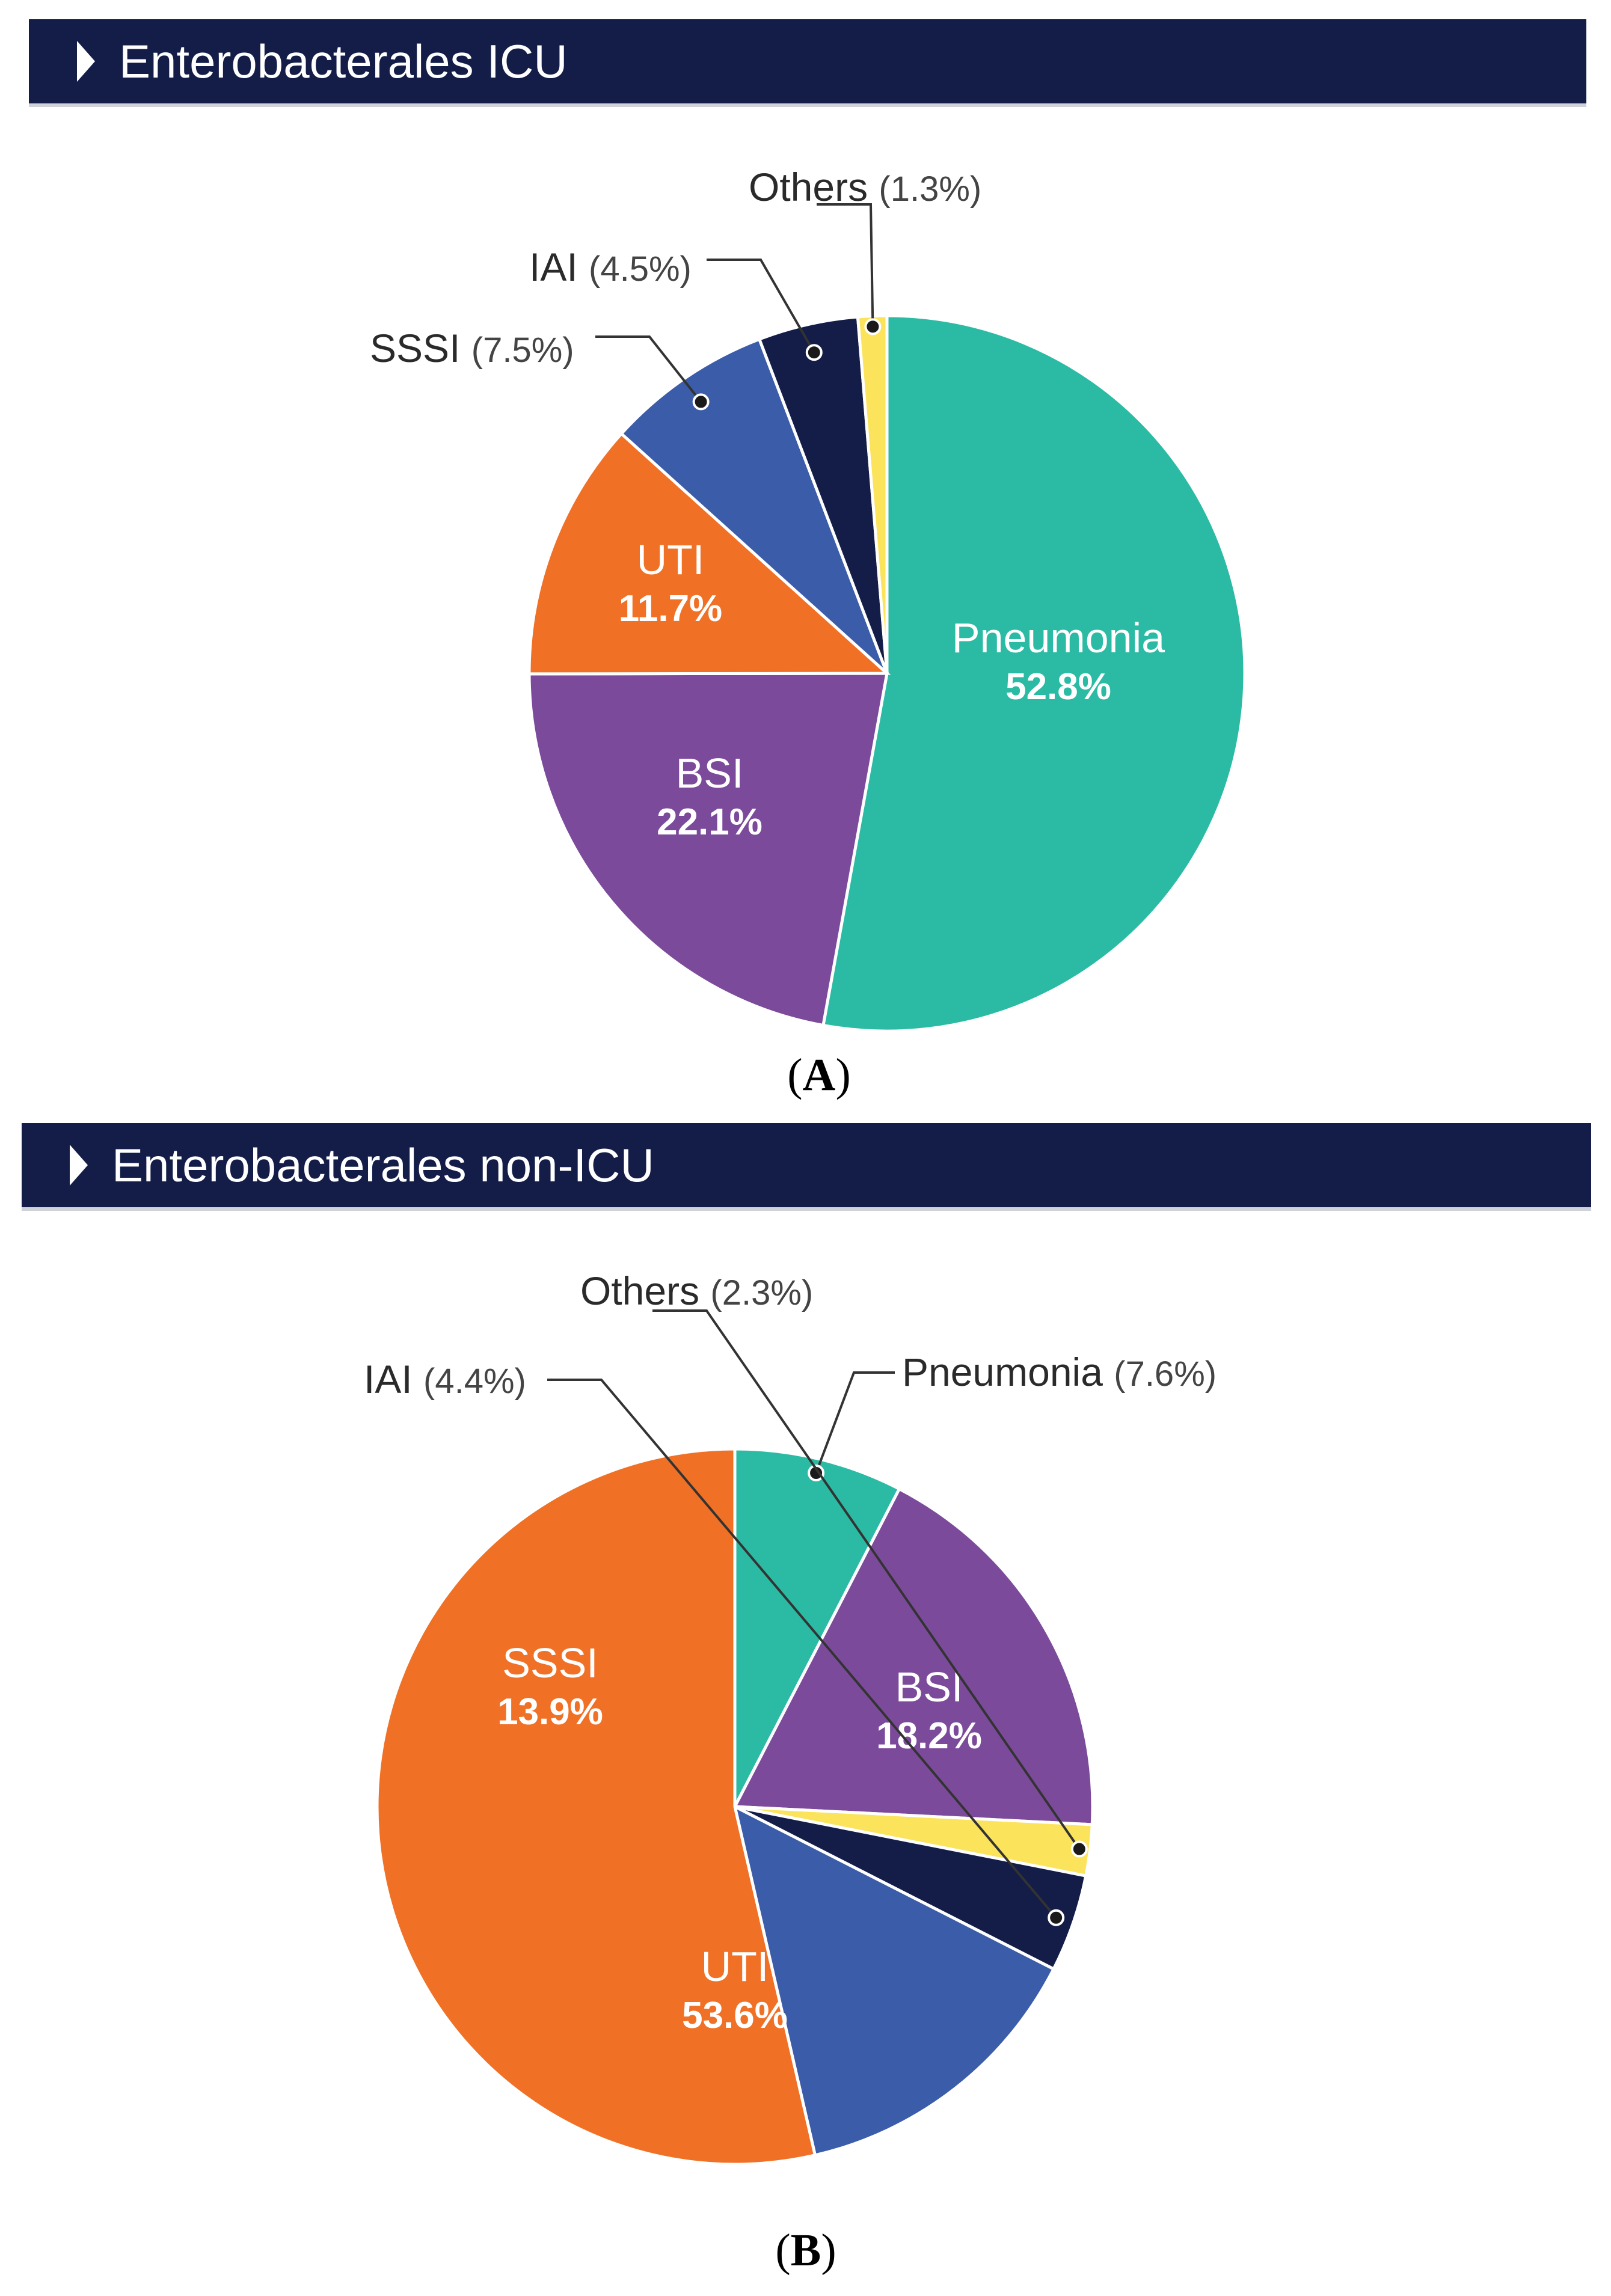 The image size is (1611, 2296). What do you see at coordinates (550, 1662) in the screenshot?
I see `slice-label-sssi: SSSI` at bounding box center [550, 1662].